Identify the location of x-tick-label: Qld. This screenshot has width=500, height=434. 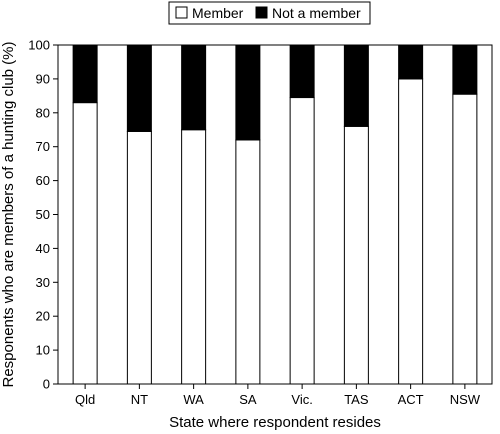
(85, 399).